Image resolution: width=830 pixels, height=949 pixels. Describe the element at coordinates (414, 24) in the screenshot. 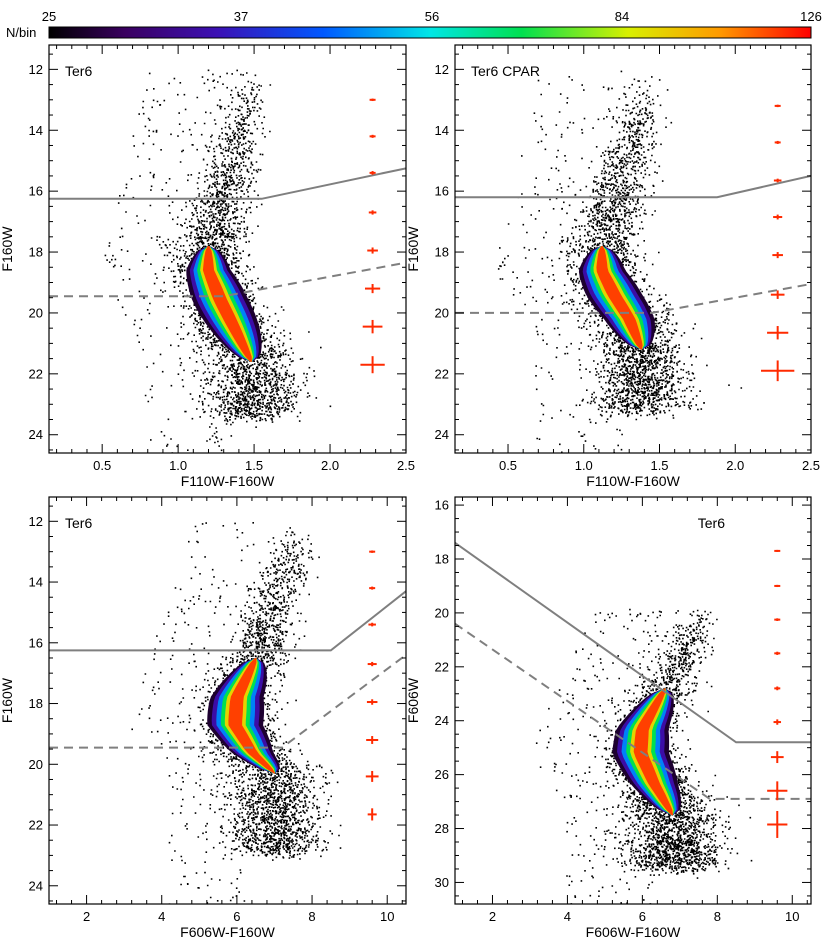

I see `colorbar: N/bin 25 37 56 84 126` at that location.